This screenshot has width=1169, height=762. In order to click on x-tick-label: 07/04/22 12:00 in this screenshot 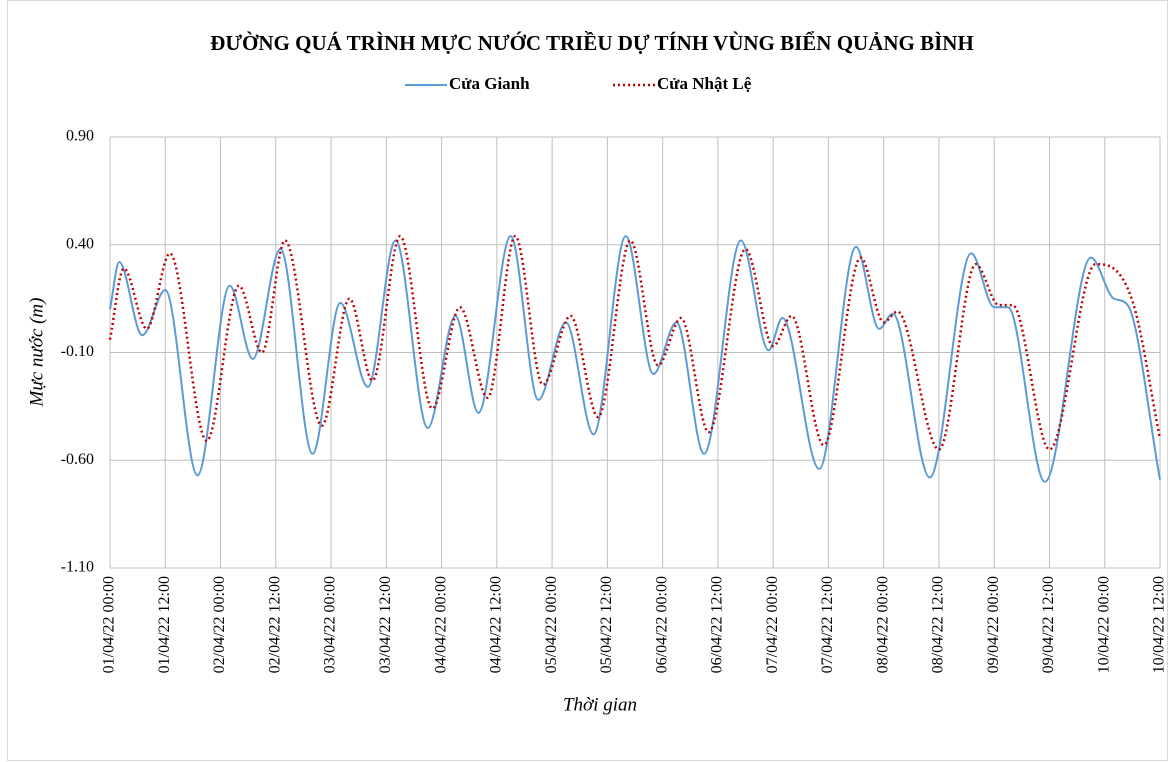, I will do `click(827, 624)`.